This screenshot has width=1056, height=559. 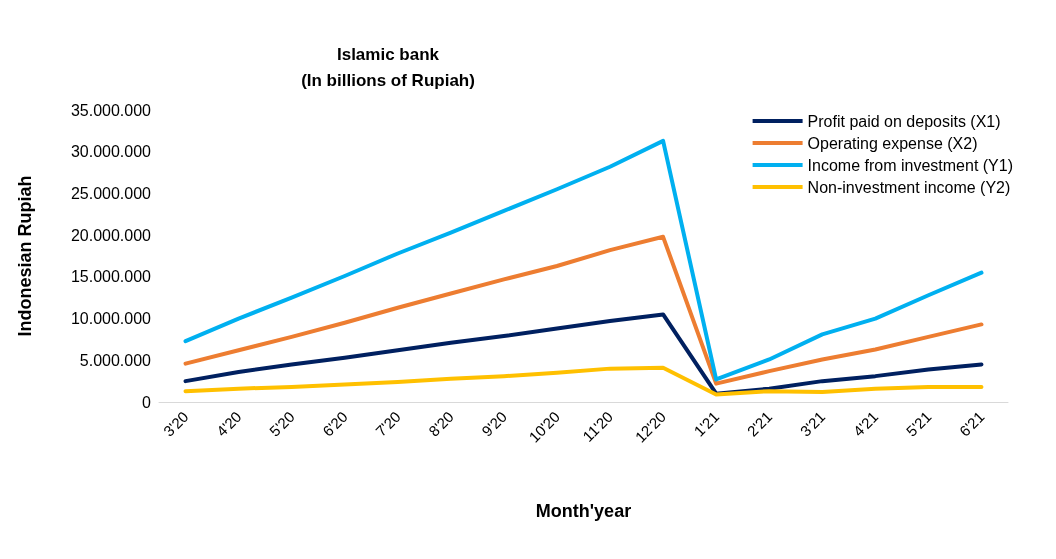 What do you see at coordinates (111, 110) in the screenshot?
I see `y-tick-label: 35.000.000` at bounding box center [111, 110].